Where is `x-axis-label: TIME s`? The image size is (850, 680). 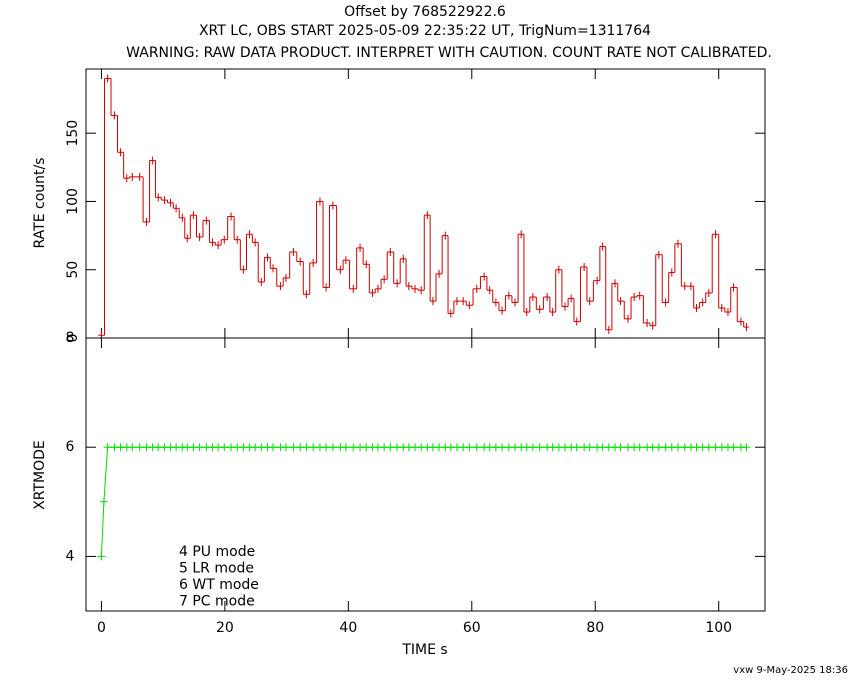
x-axis-label: TIME s is located at coordinates (424, 650).